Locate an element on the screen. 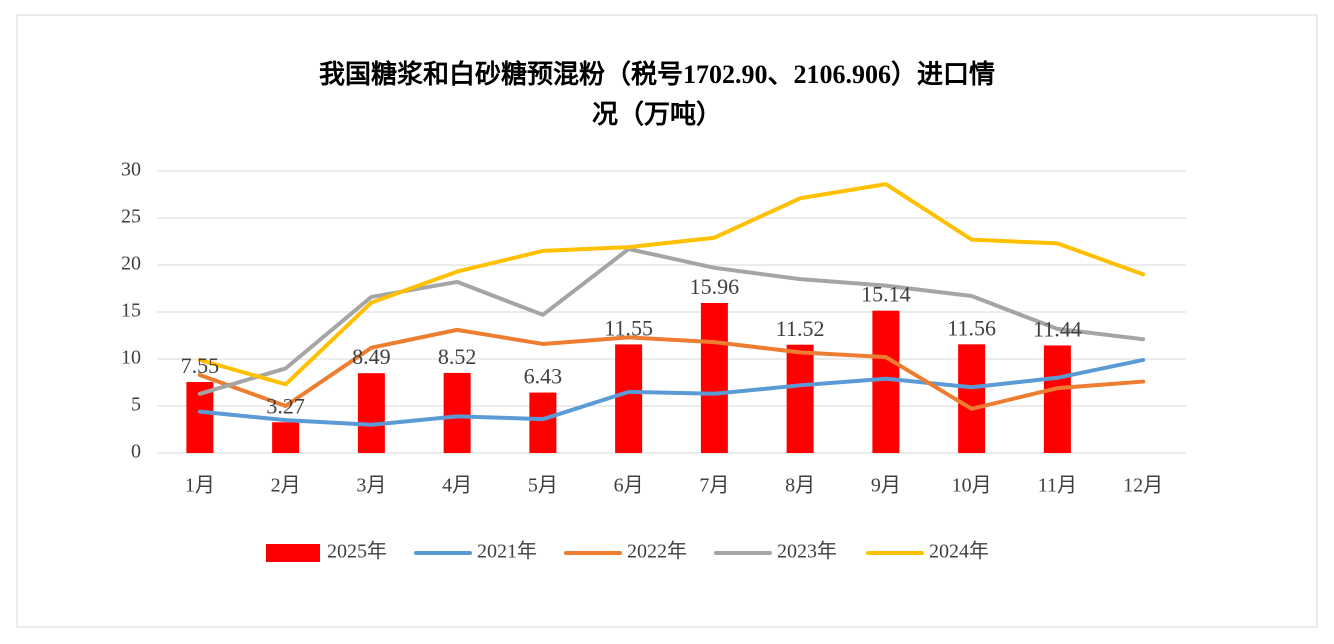 This screenshot has width=1334, height=644. data-label: 11.56 is located at coordinates (971, 327).